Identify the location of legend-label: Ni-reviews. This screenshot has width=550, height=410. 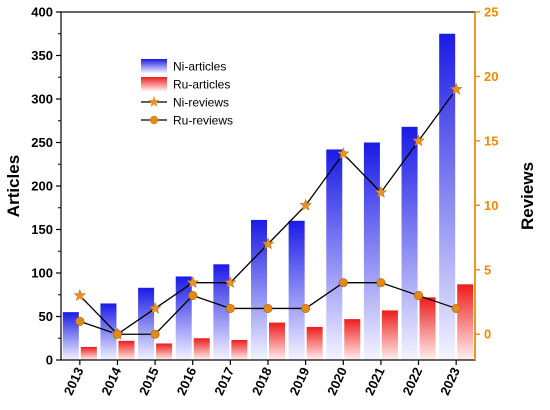
(201, 103).